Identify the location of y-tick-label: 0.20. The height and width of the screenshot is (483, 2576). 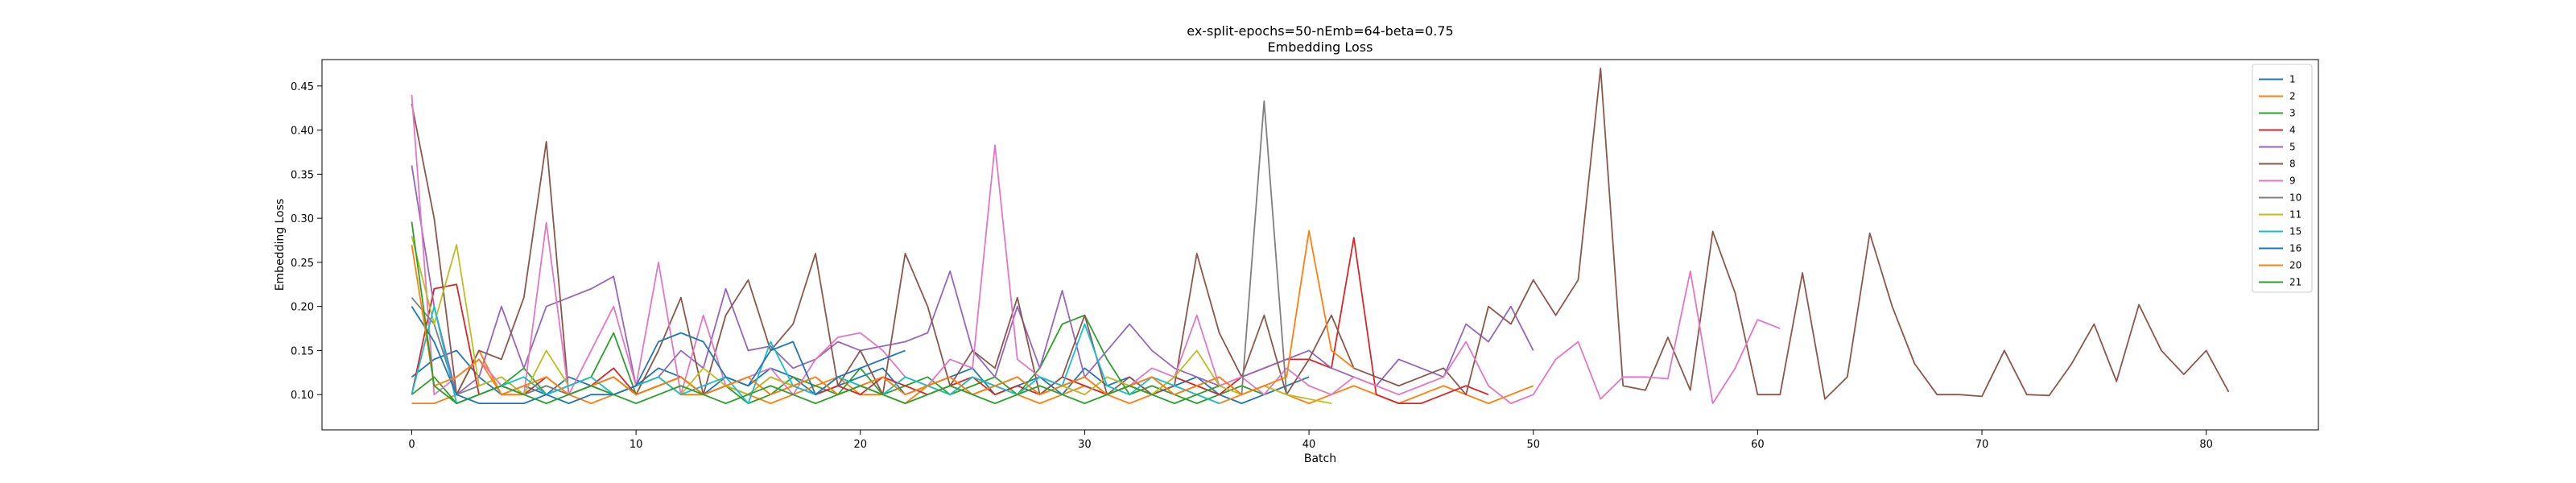
(302, 308).